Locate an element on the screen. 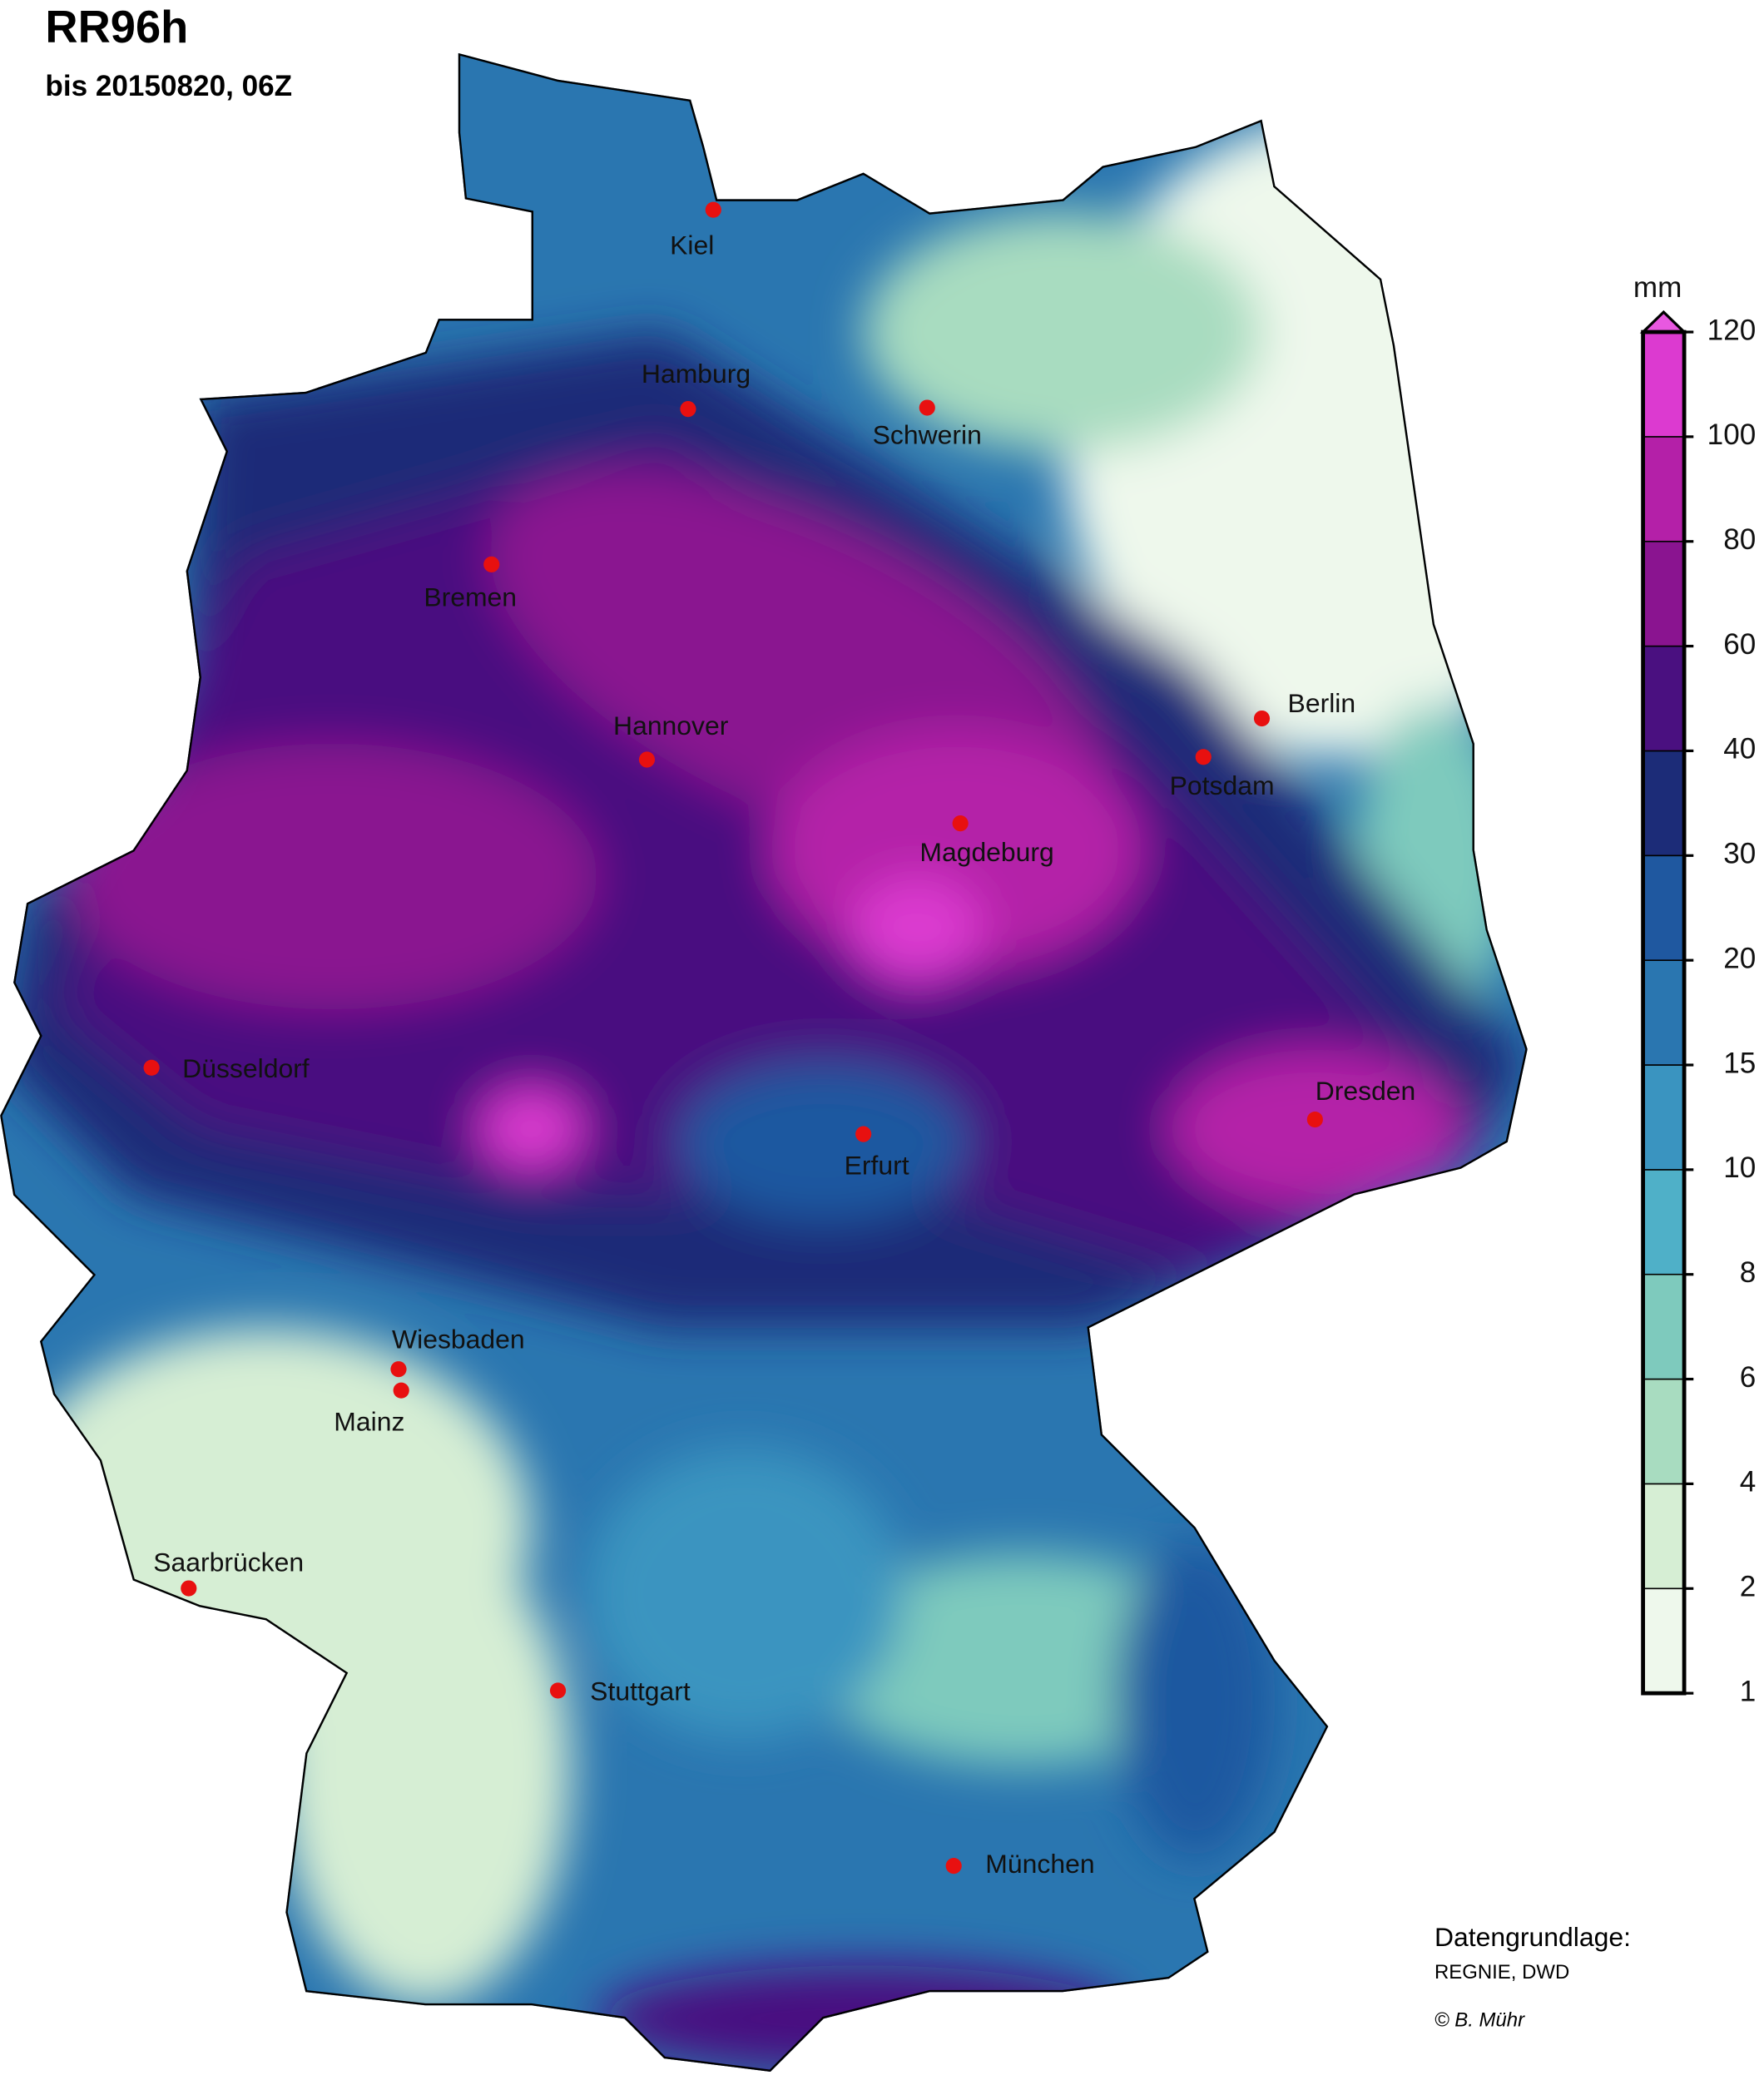 The width and height of the screenshot is (1764, 2085). map-subtitle: bis 20150820, 06Z is located at coordinates (168, 86).